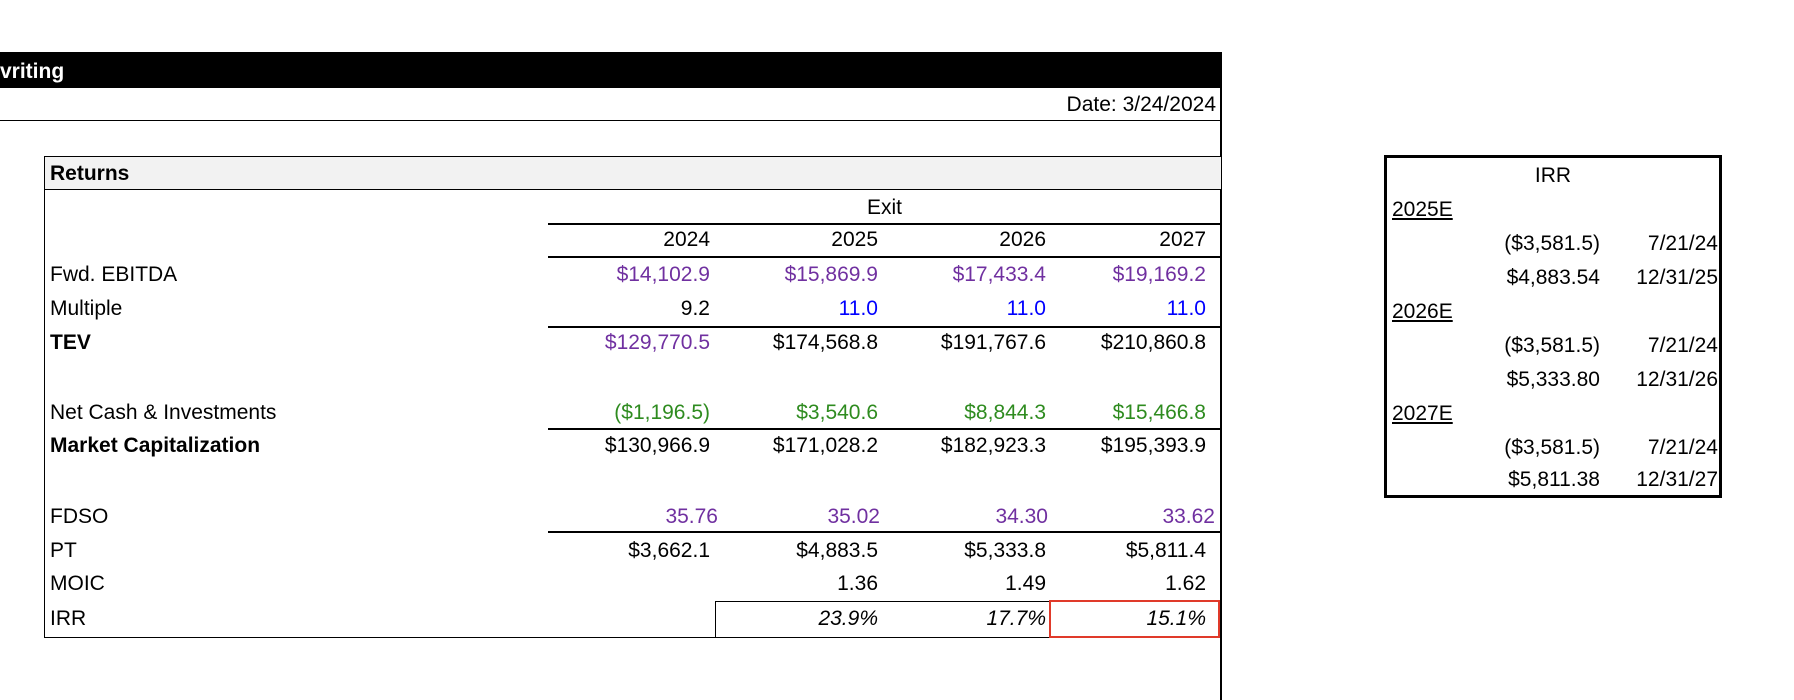  I want to click on cell-tev: $174,568.8, so click(825, 342).